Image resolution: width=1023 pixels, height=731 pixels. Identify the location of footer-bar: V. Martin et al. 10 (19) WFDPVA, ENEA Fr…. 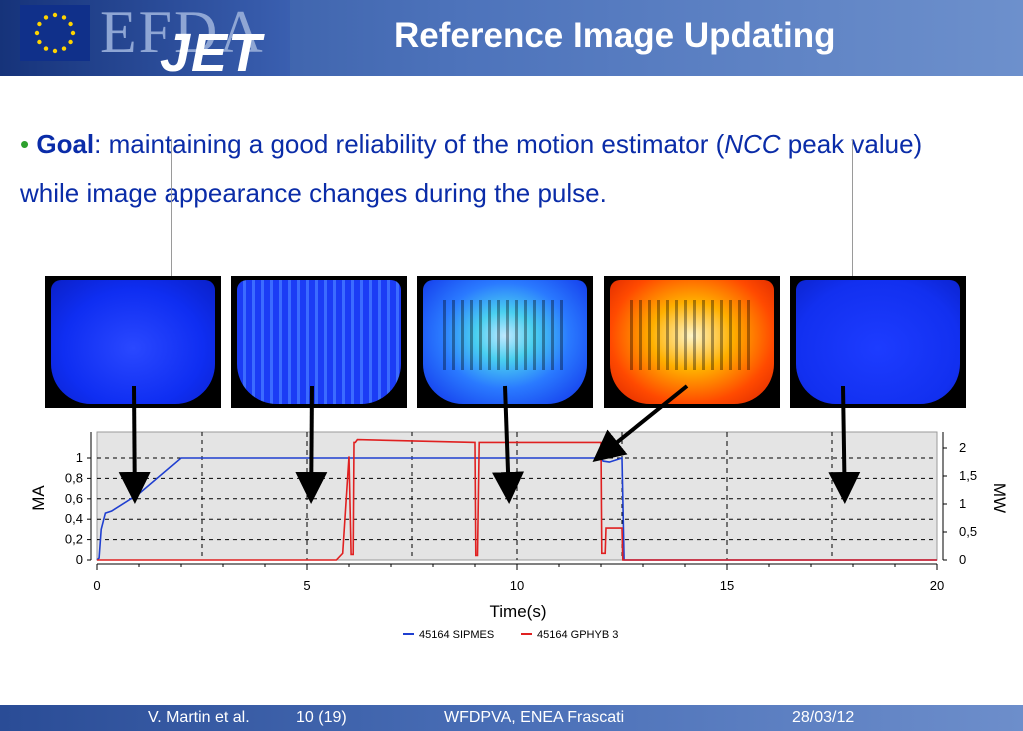
(511, 718).